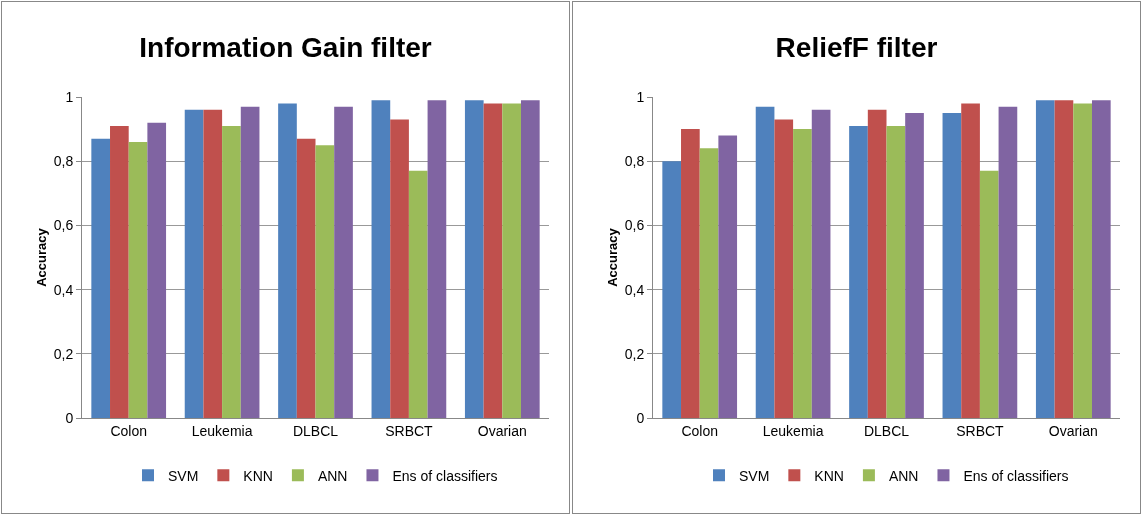 The image size is (1142, 515). I want to click on chart-title: ReliefF filter, so click(856, 48).